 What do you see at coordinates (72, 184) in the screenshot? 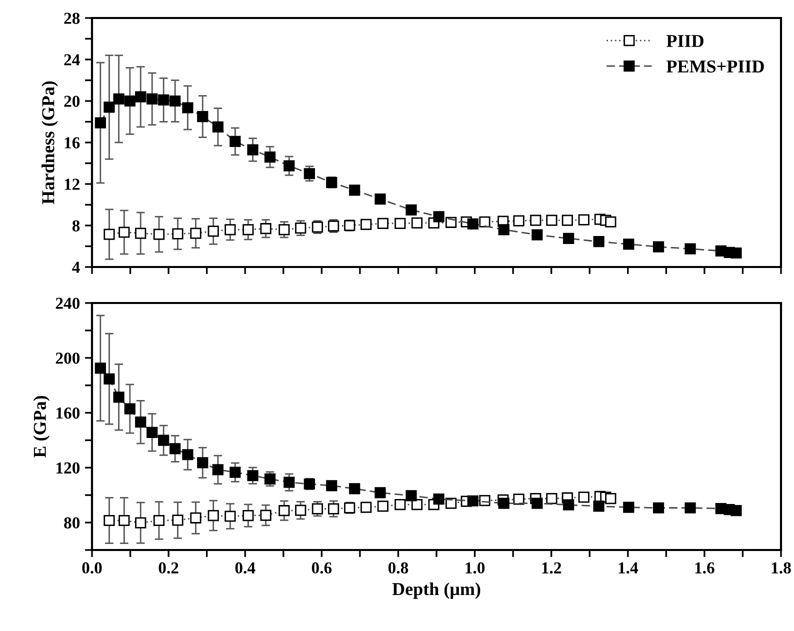
I see `y-tick-label: 12` at bounding box center [72, 184].